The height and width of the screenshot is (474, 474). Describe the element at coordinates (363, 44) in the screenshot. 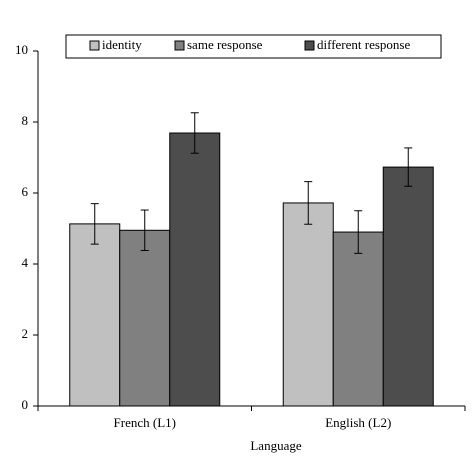

I see `legend-label: different response` at that location.